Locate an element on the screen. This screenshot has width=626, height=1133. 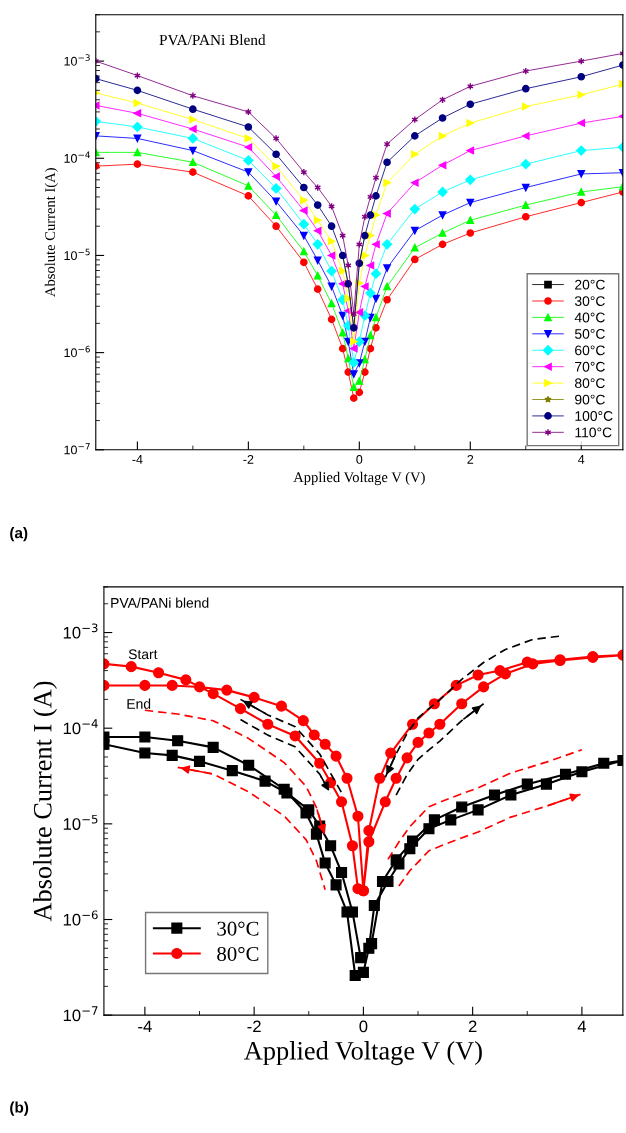
legend-label: 100°C is located at coordinates (594, 416).